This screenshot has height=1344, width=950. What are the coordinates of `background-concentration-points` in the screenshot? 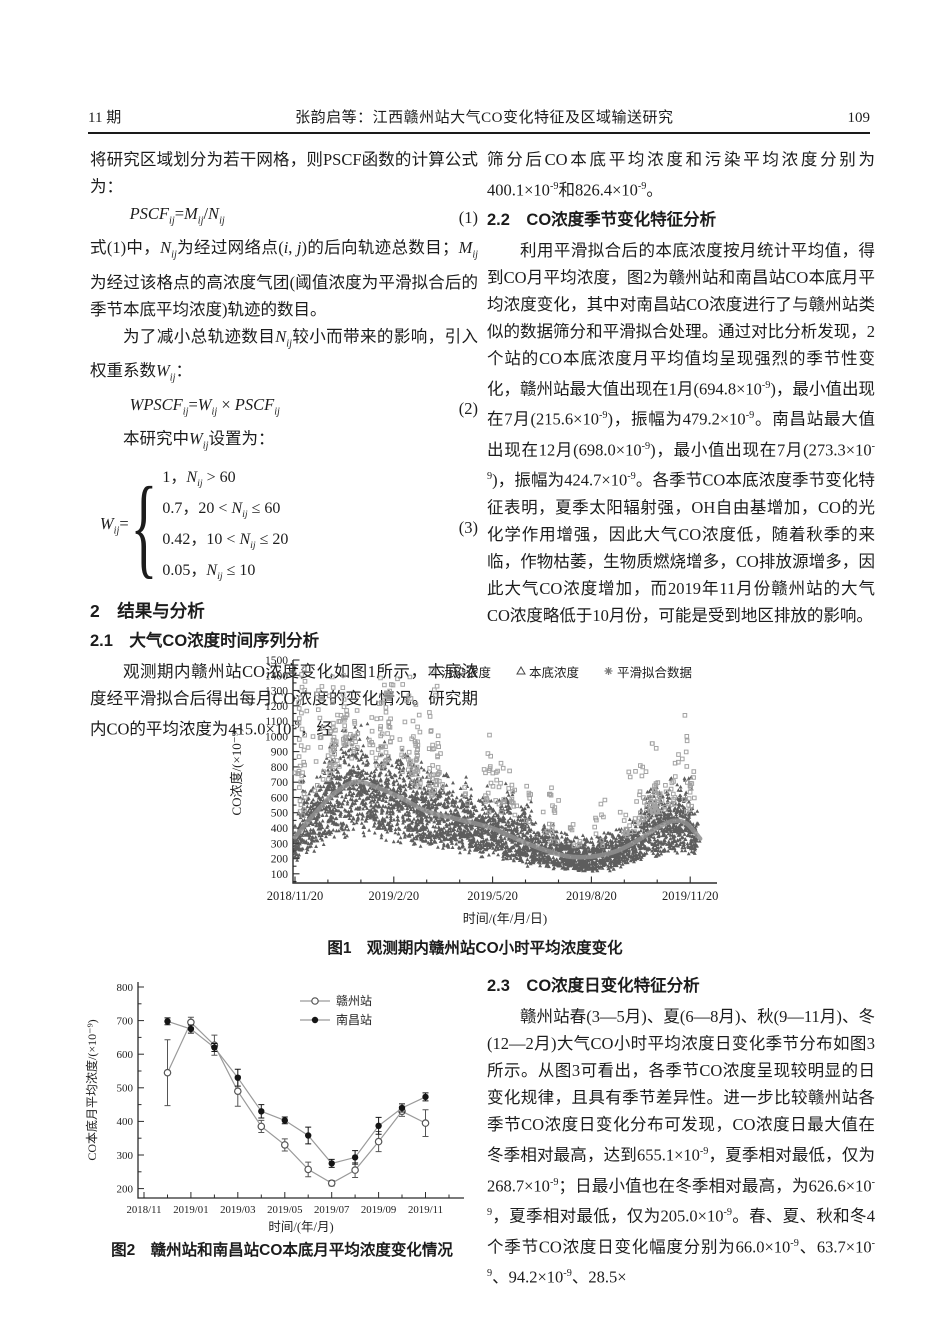 It's located at (497, 797).